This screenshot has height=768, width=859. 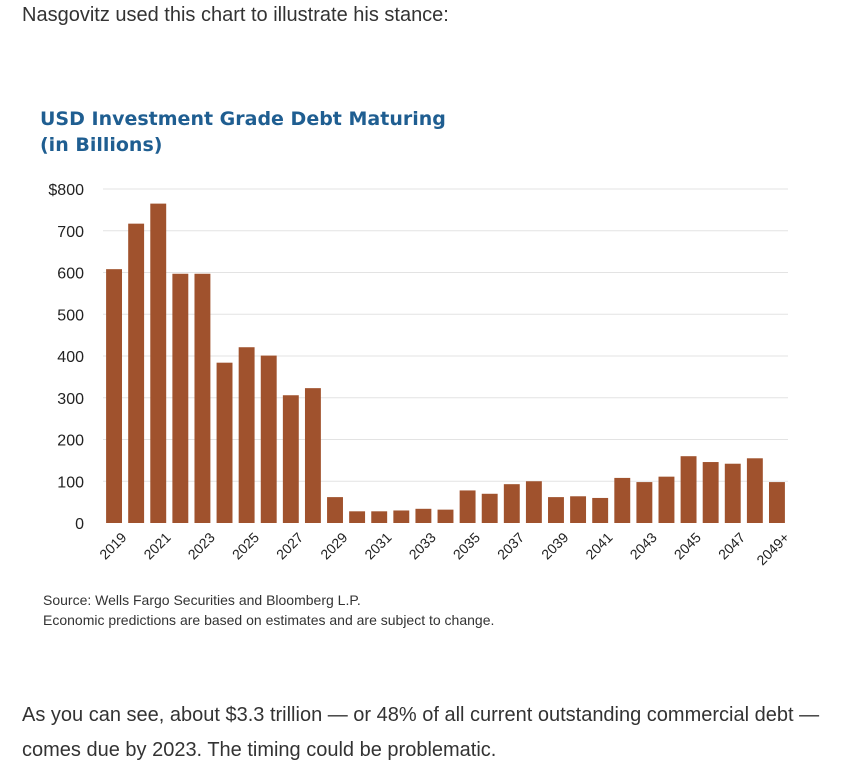 I want to click on y-tick-label: 500, so click(x=70, y=315).